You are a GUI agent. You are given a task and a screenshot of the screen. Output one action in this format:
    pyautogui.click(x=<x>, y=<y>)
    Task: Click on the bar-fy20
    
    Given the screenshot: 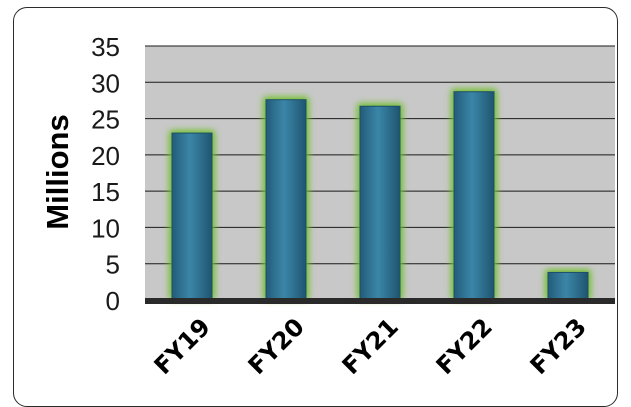 What is the action you would take?
    pyautogui.click(x=286, y=200)
    